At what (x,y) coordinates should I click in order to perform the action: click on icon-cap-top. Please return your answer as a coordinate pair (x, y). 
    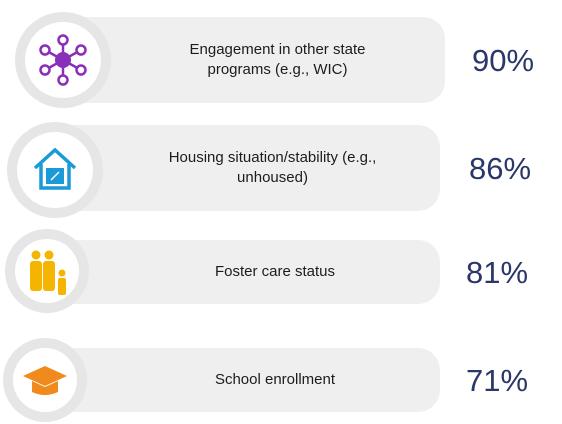
    Looking at the image, I should click on (45, 376).